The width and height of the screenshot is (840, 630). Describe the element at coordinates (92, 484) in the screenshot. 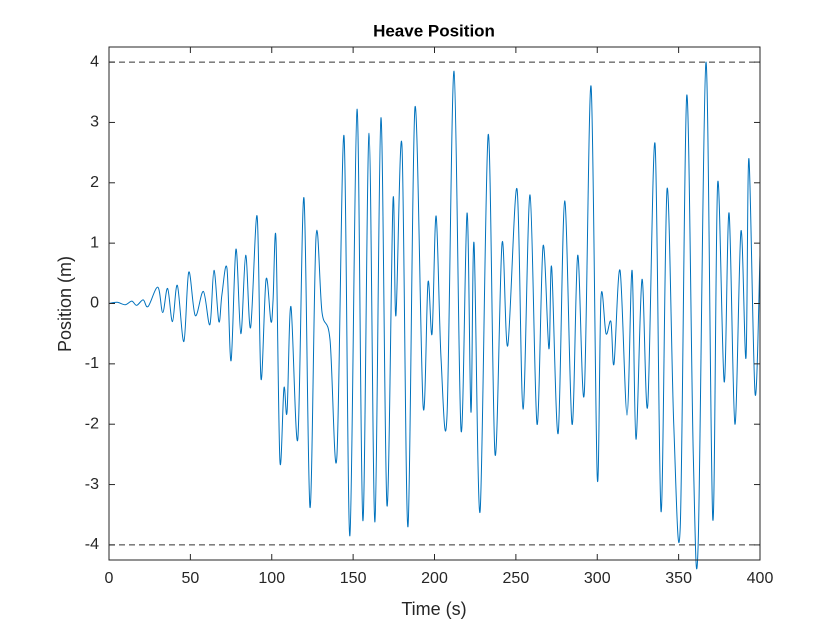

I see `y-tick-label: -3` at that location.